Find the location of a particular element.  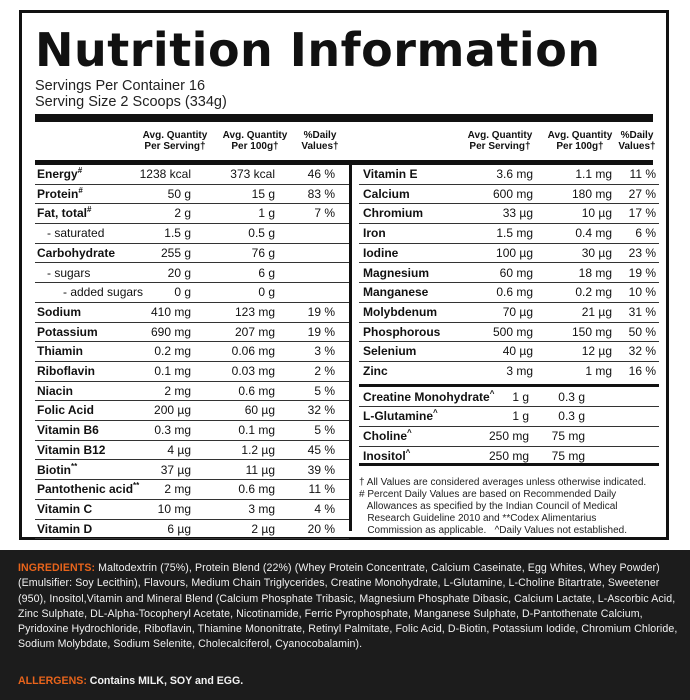

per-100g-value: 60 µg is located at coordinates (259, 410).